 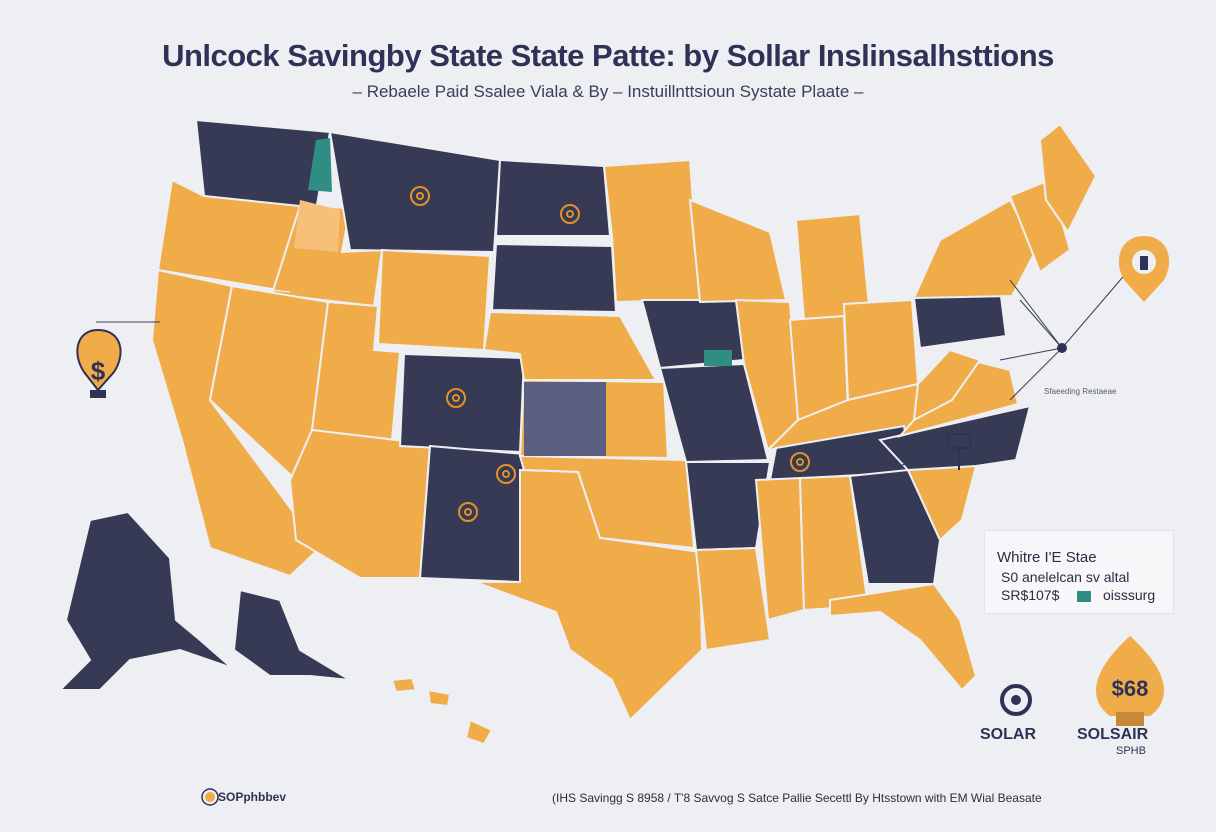 What do you see at coordinates (975, 249) in the screenshot?
I see `state-new-york` at bounding box center [975, 249].